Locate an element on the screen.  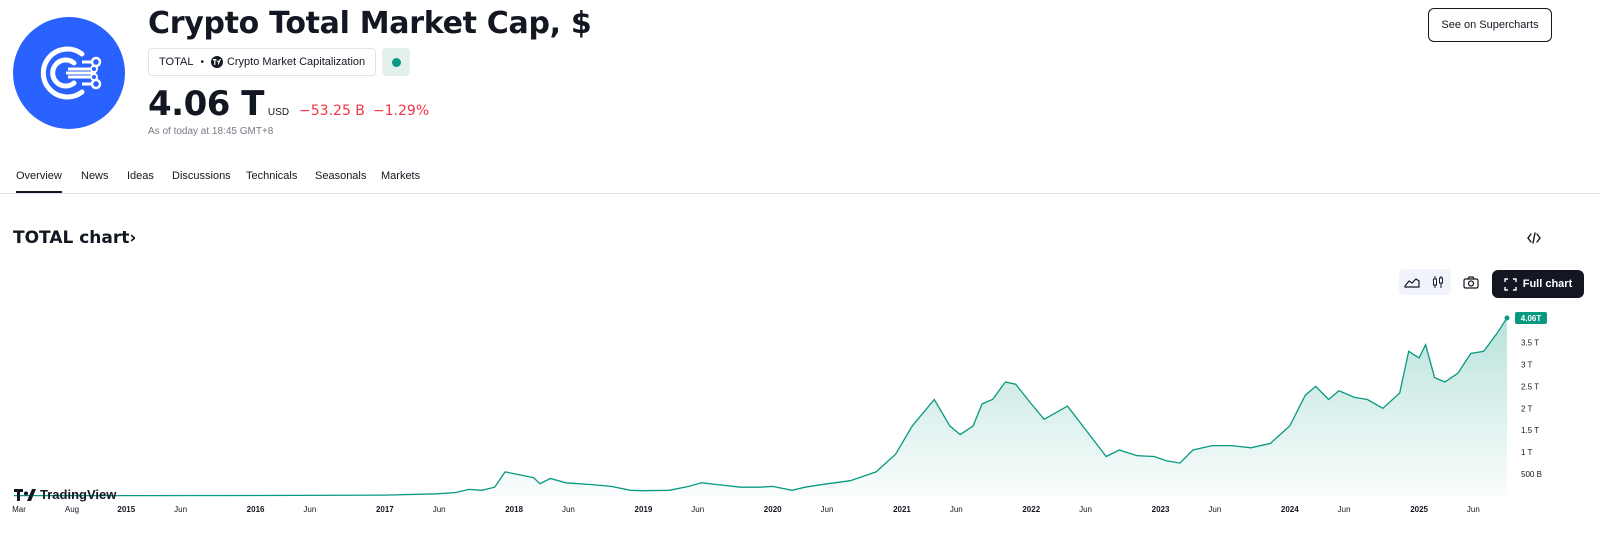
x-tick-label: Aug is located at coordinates (72, 509).